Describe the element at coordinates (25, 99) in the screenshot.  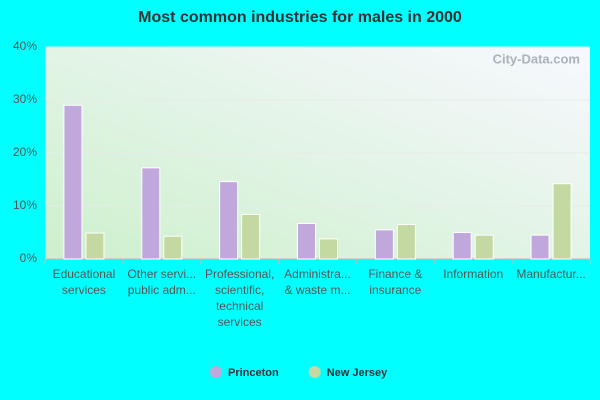
I see `y-tick-label: 30%` at that location.